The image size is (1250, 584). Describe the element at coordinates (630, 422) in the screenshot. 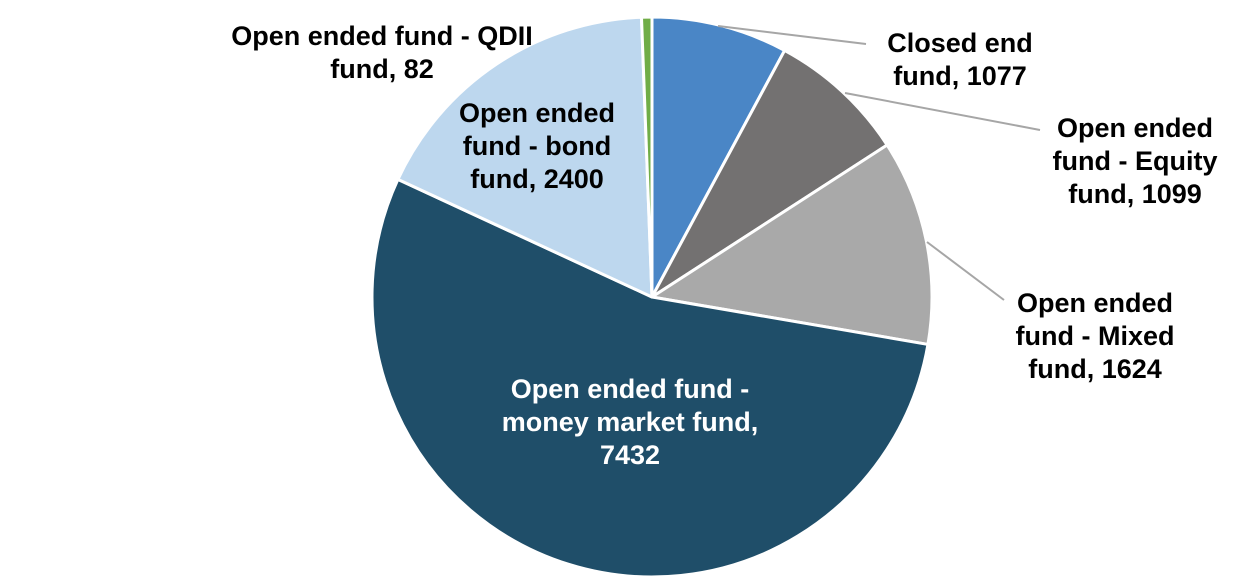

I see `slice-label-3: Open ended fund -money market fund, 7432` at that location.